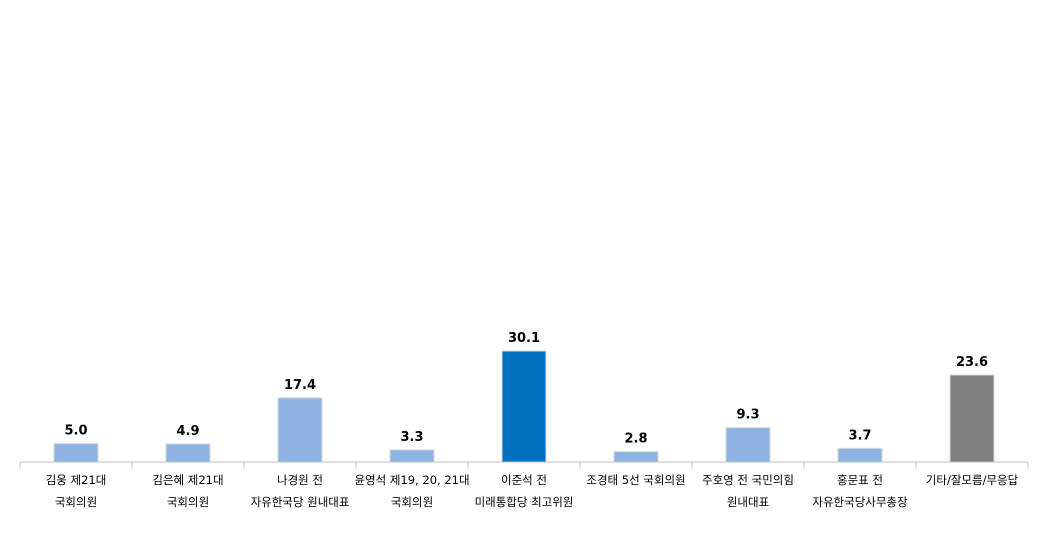  What do you see at coordinates (300, 385) in the screenshot?
I see `data-label: 17.4` at bounding box center [300, 385].